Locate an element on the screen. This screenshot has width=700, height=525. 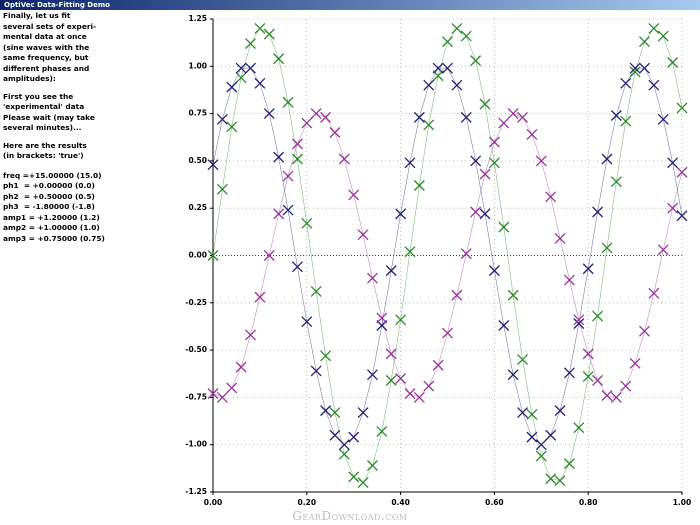
y-tick-label: 1.00 is located at coordinates (197, 65).